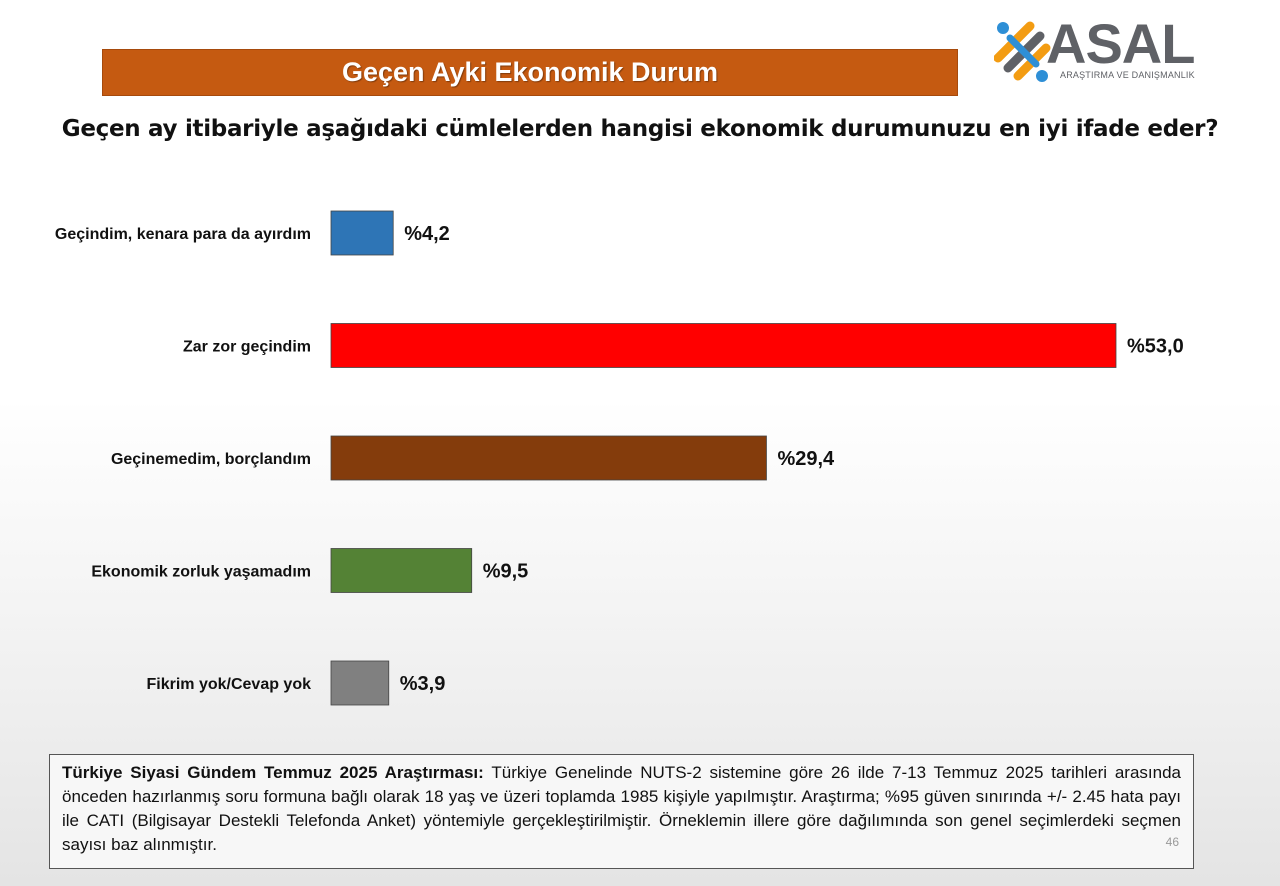 The width and height of the screenshot is (1280, 886). What do you see at coordinates (506, 572) in the screenshot?
I see `value-label: %9,5` at bounding box center [506, 572].